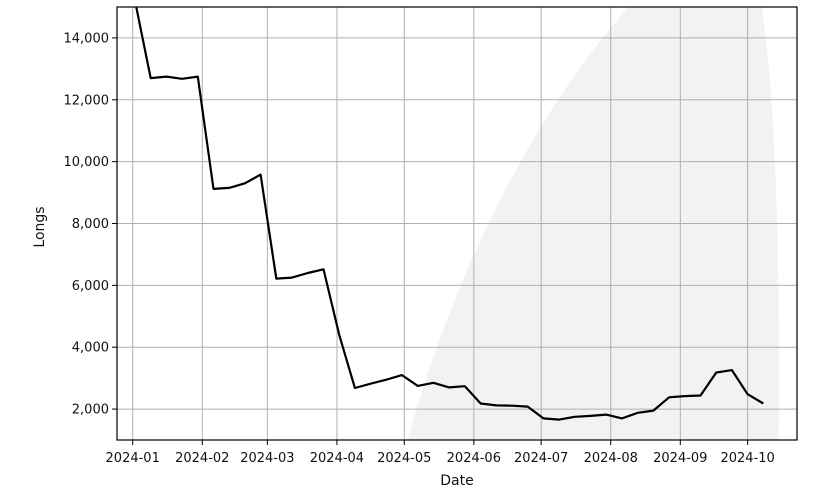  Describe the element at coordinates (337, 458) in the screenshot. I see `x-tick-label: 2024-04` at that location.